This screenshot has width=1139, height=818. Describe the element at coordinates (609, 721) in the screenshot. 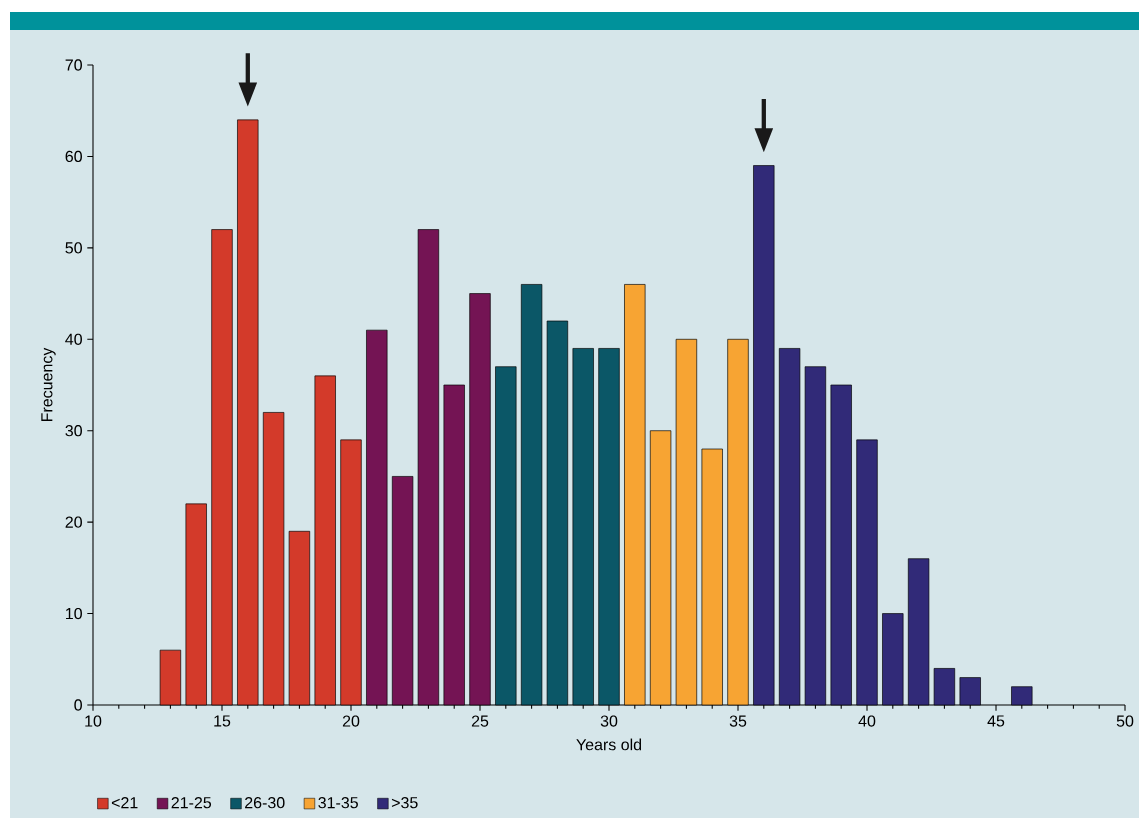

I see `x-tick-label: 30` at that location.